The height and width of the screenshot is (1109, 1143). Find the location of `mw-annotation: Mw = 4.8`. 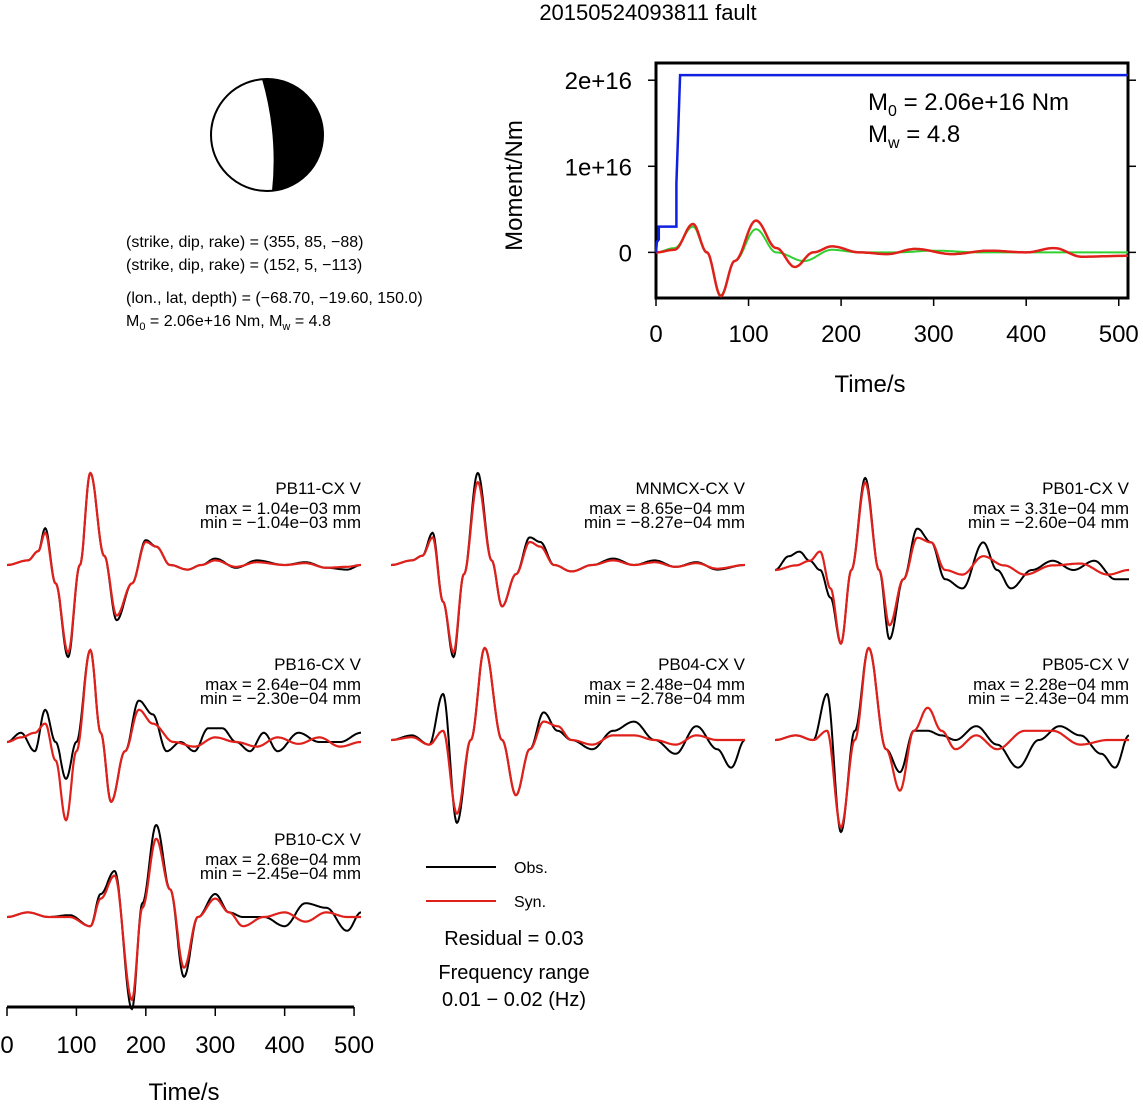

mw-annotation: Mw = 4.8 is located at coordinates (914, 136).